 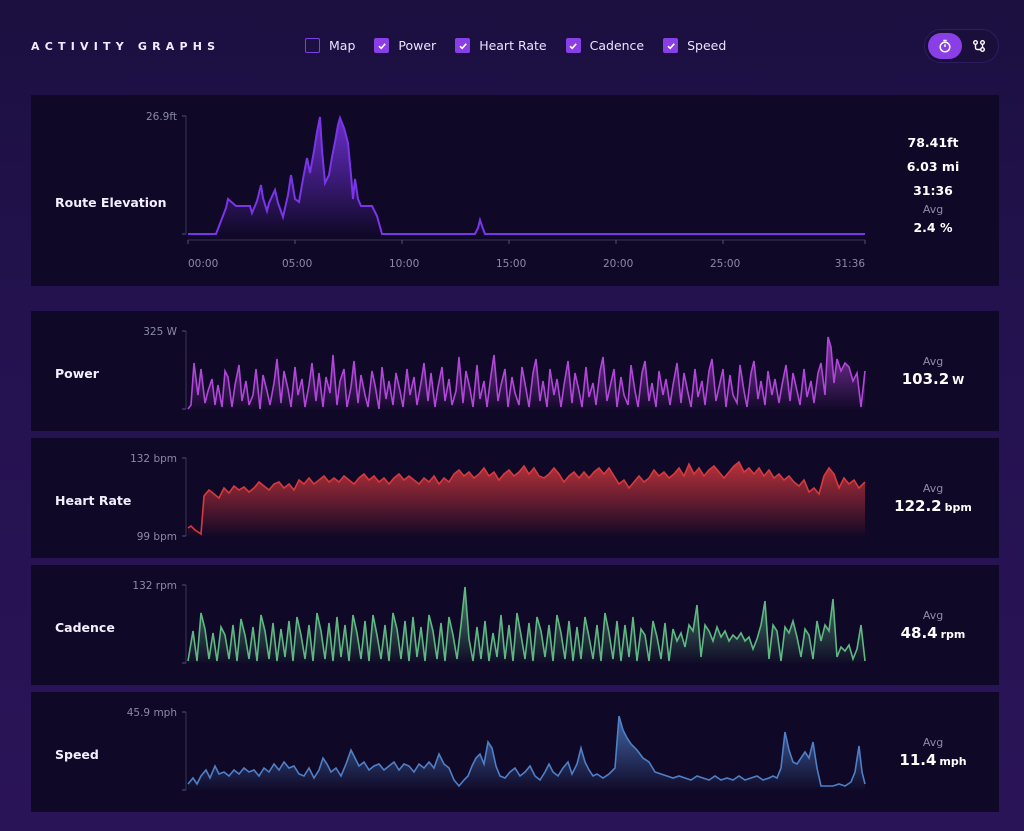 I want to click on toggle-label: Cadence, so click(x=617, y=45).